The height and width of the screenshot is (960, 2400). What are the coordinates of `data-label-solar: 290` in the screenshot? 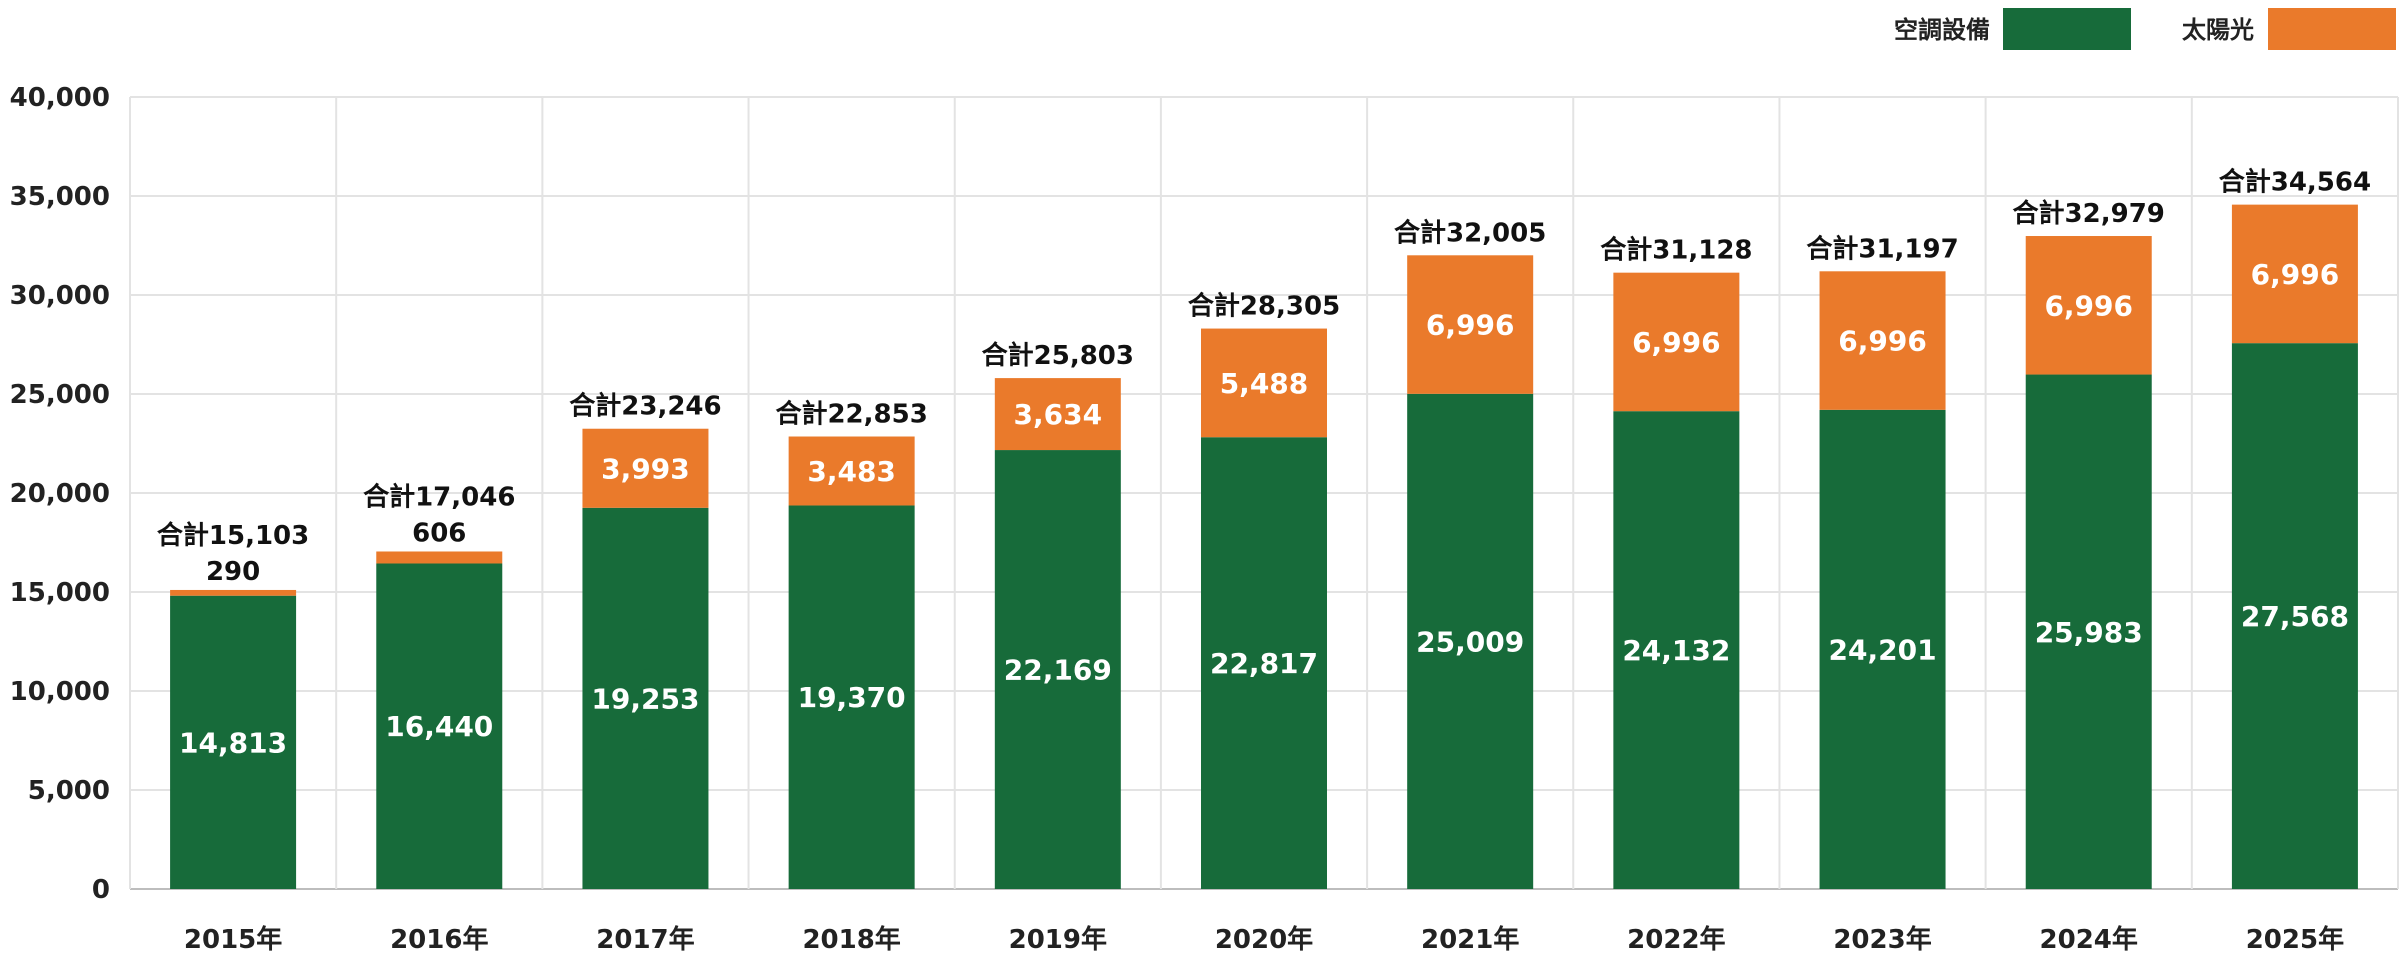 It's located at (233, 572).